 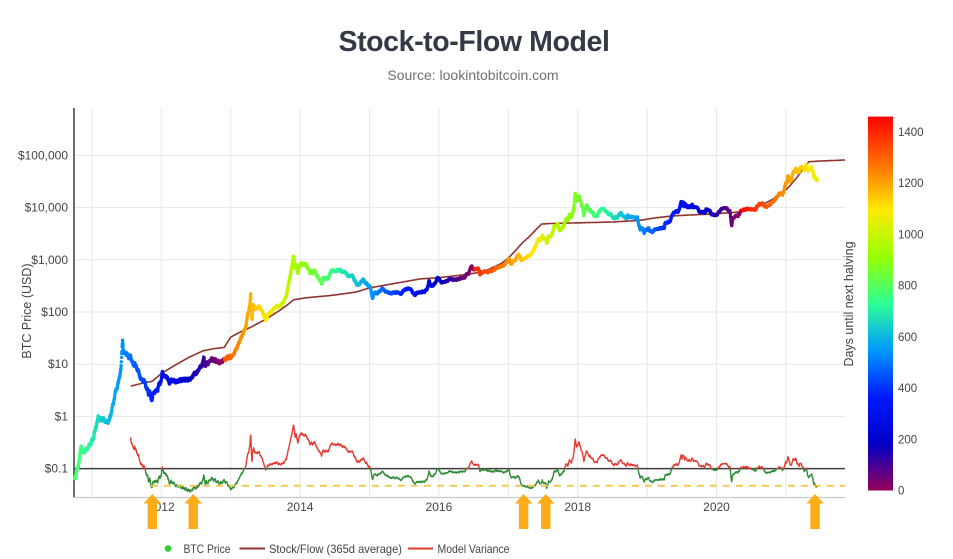 What do you see at coordinates (473, 75) in the screenshot?
I see `chart-subtitle: Source: lookintobitcoin.com` at bounding box center [473, 75].